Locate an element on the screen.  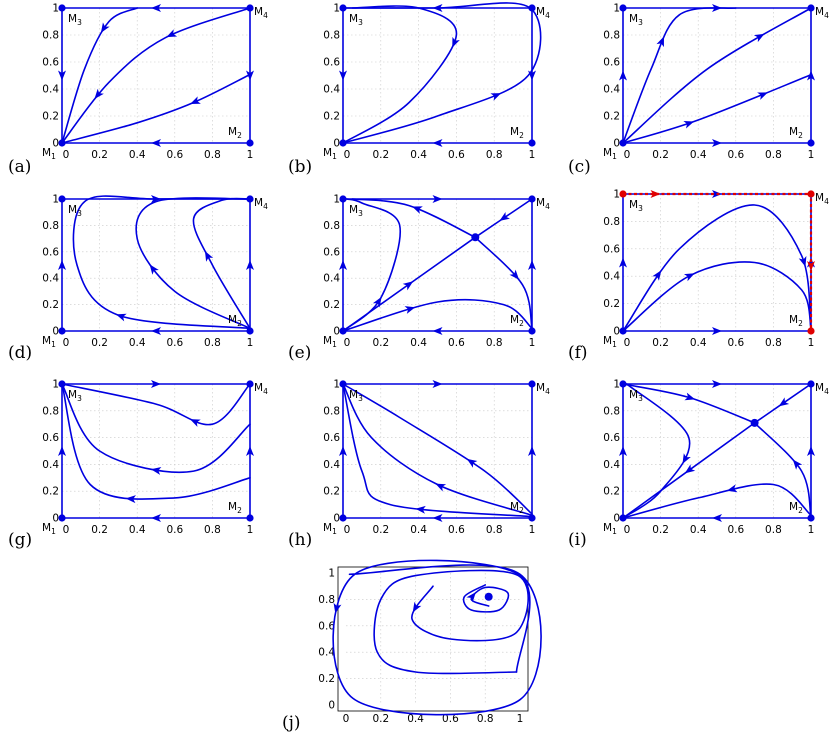
heteroclinic-path is located at coordinates (718, 261).